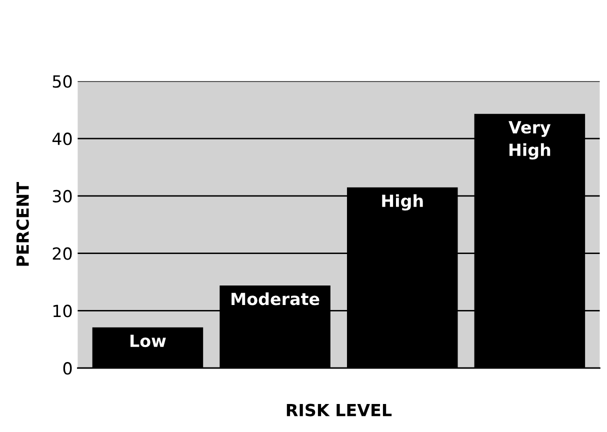 The width and height of the screenshot is (607, 432). I want to click on x-tick-label: Very High, so click(529, 140).